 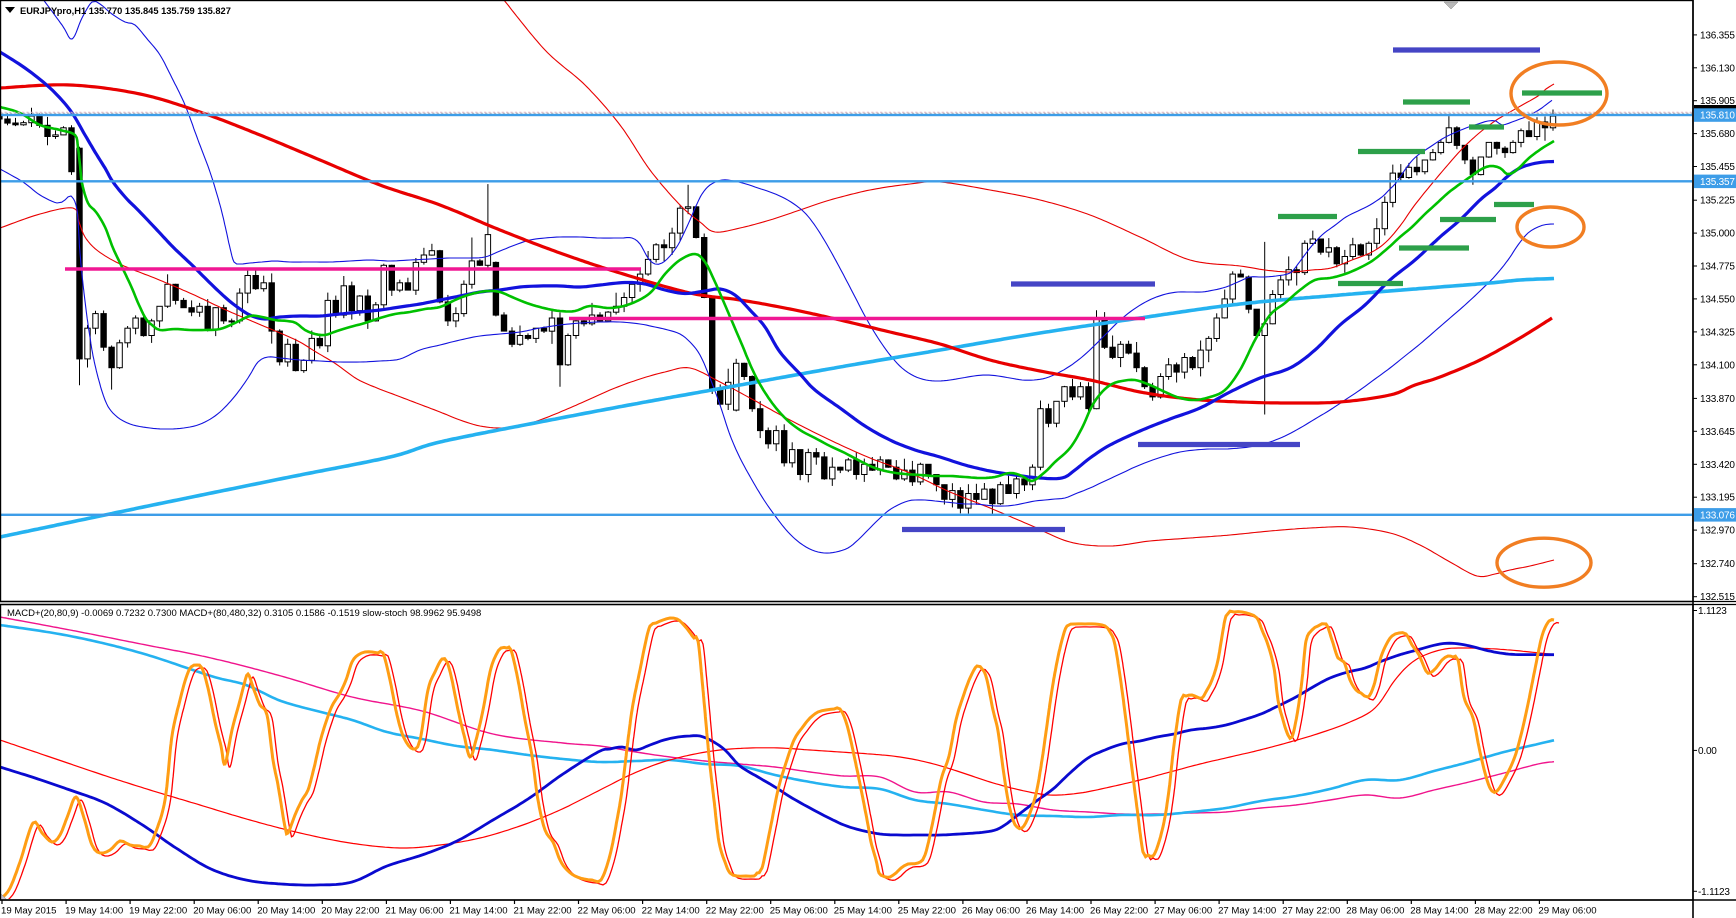 I want to click on svg-text: 134.775, so click(x=1717, y=267).